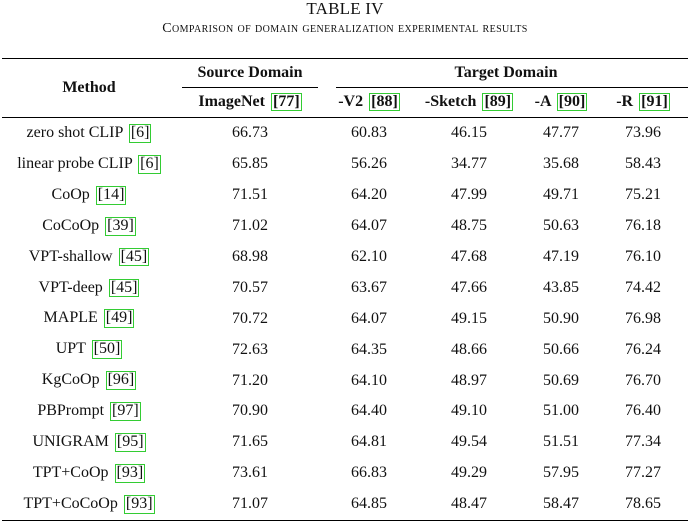 The image size is (690, 523). I want to click on value-cell: 71.07, so click(250, 504).